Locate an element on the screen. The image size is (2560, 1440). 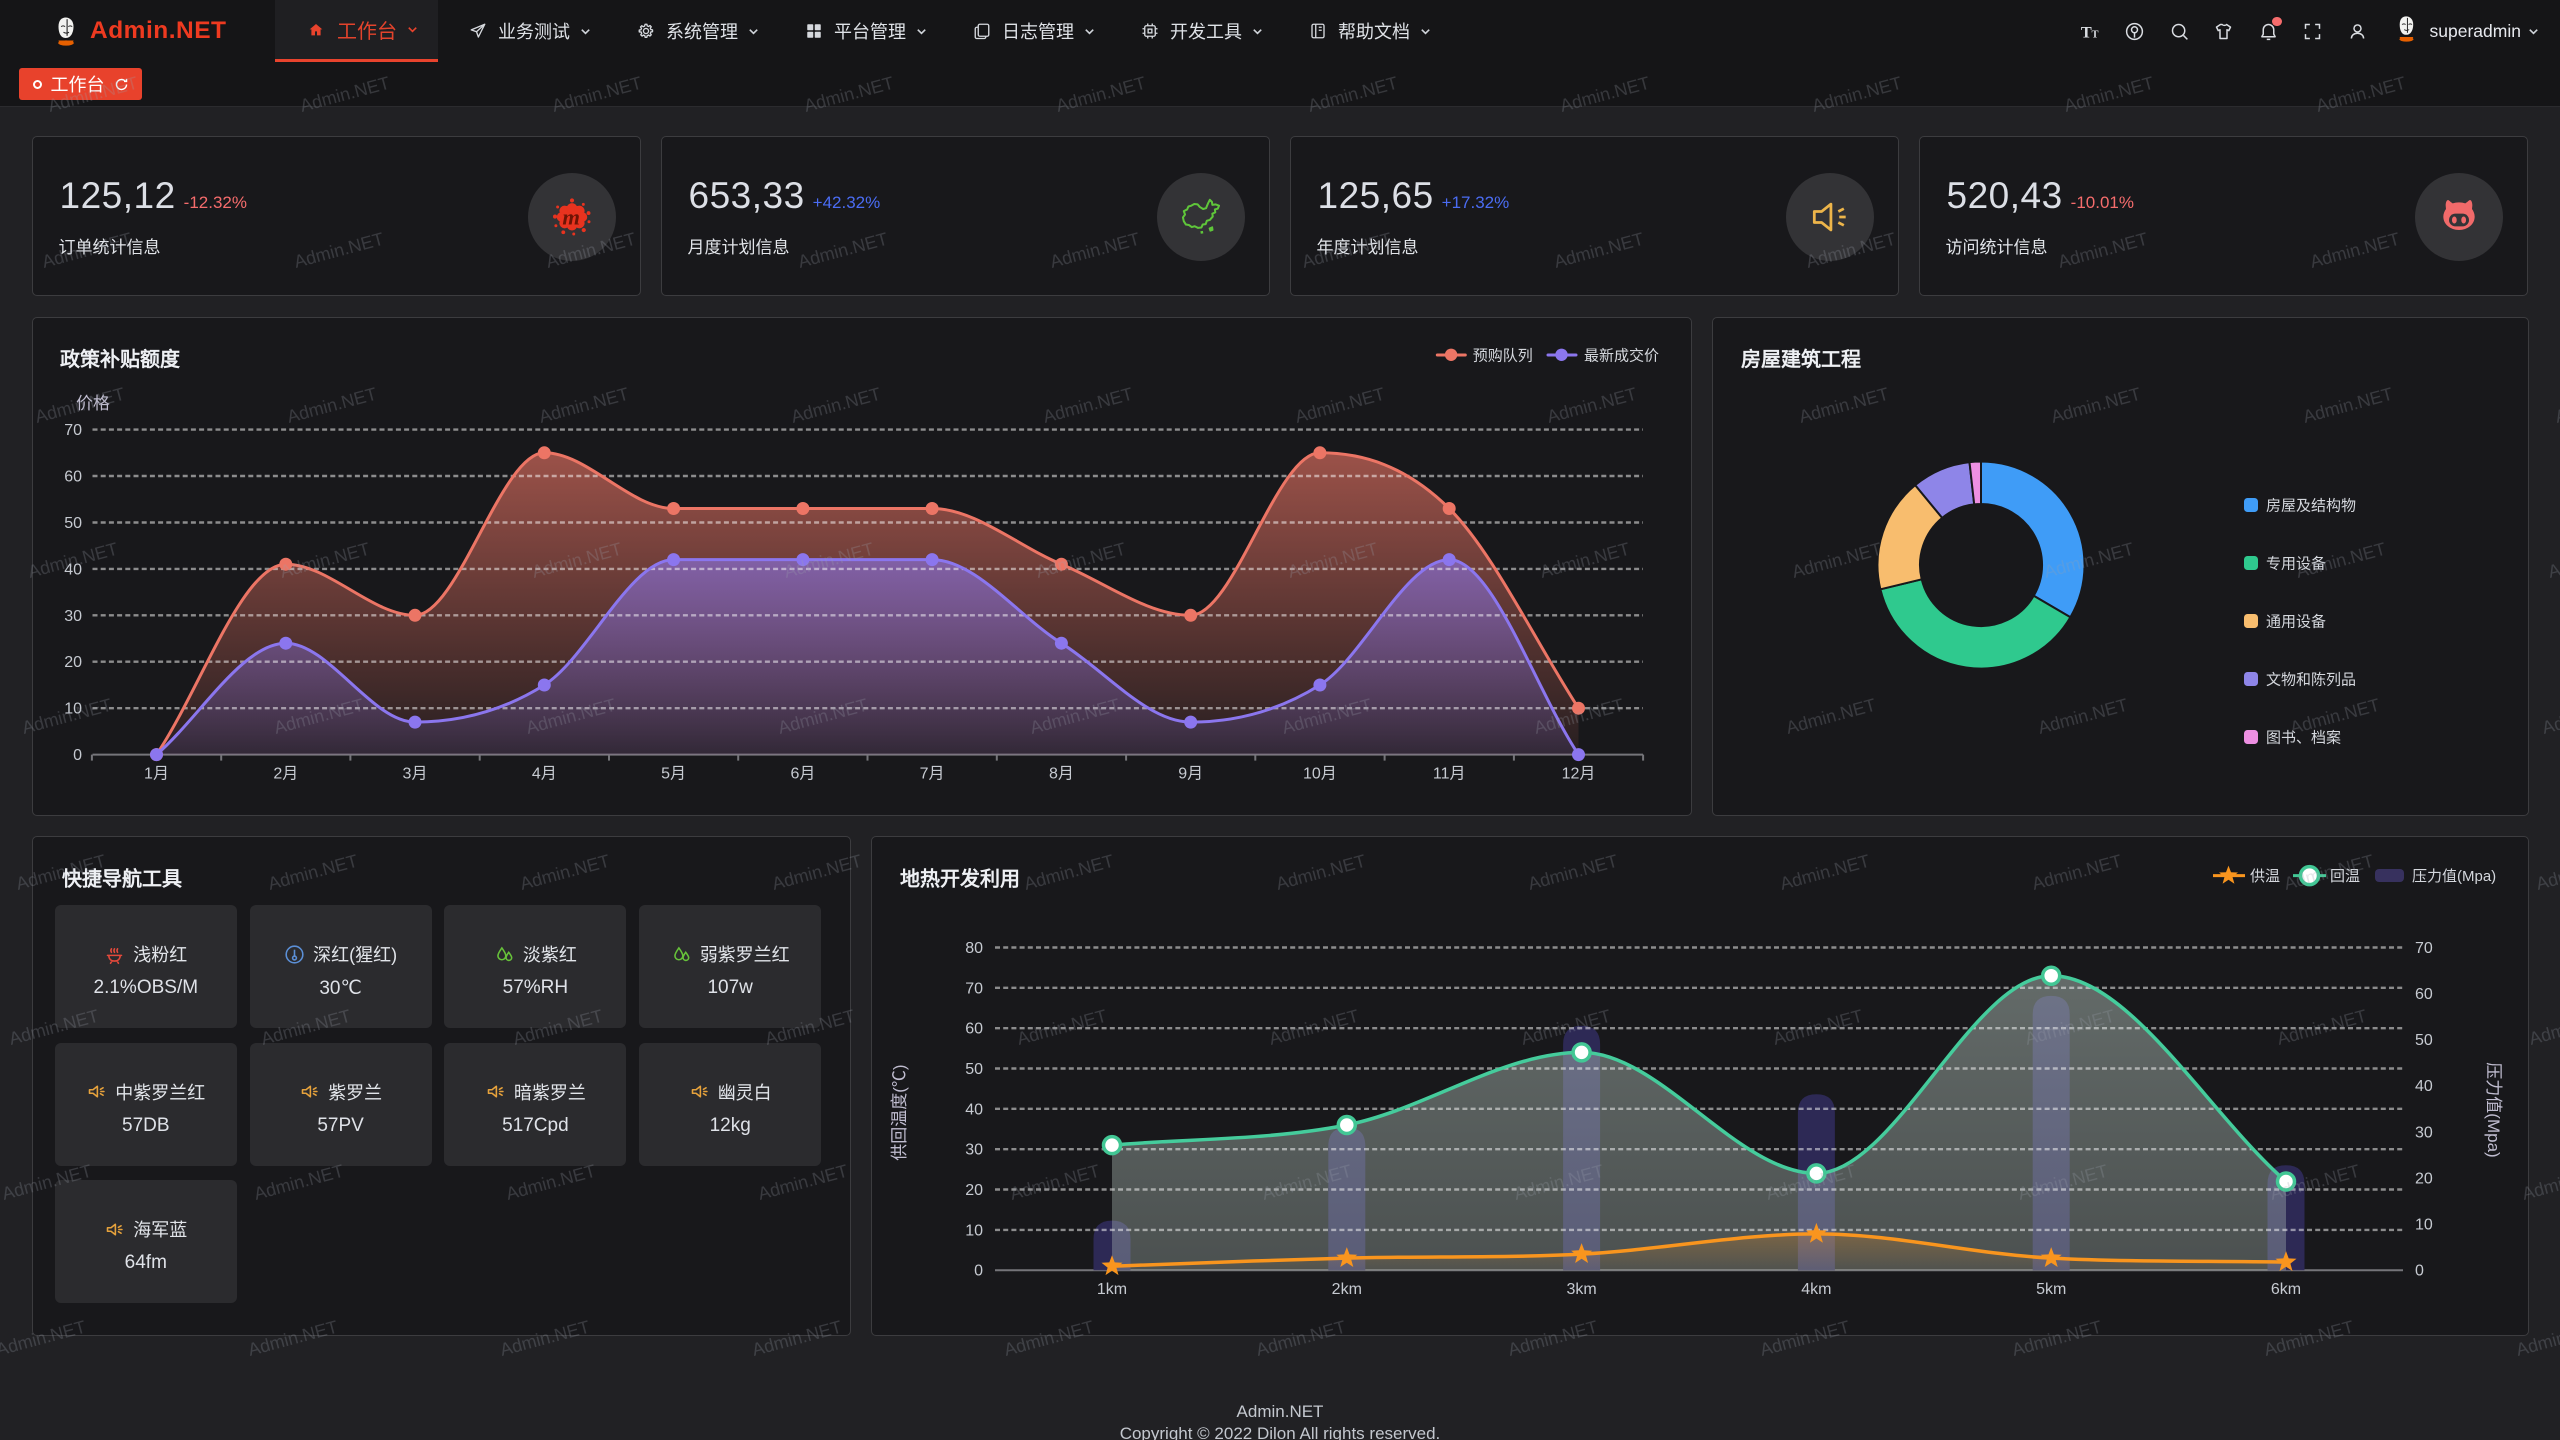
svg-text: 3km is located at coordinates (1581, 1289).